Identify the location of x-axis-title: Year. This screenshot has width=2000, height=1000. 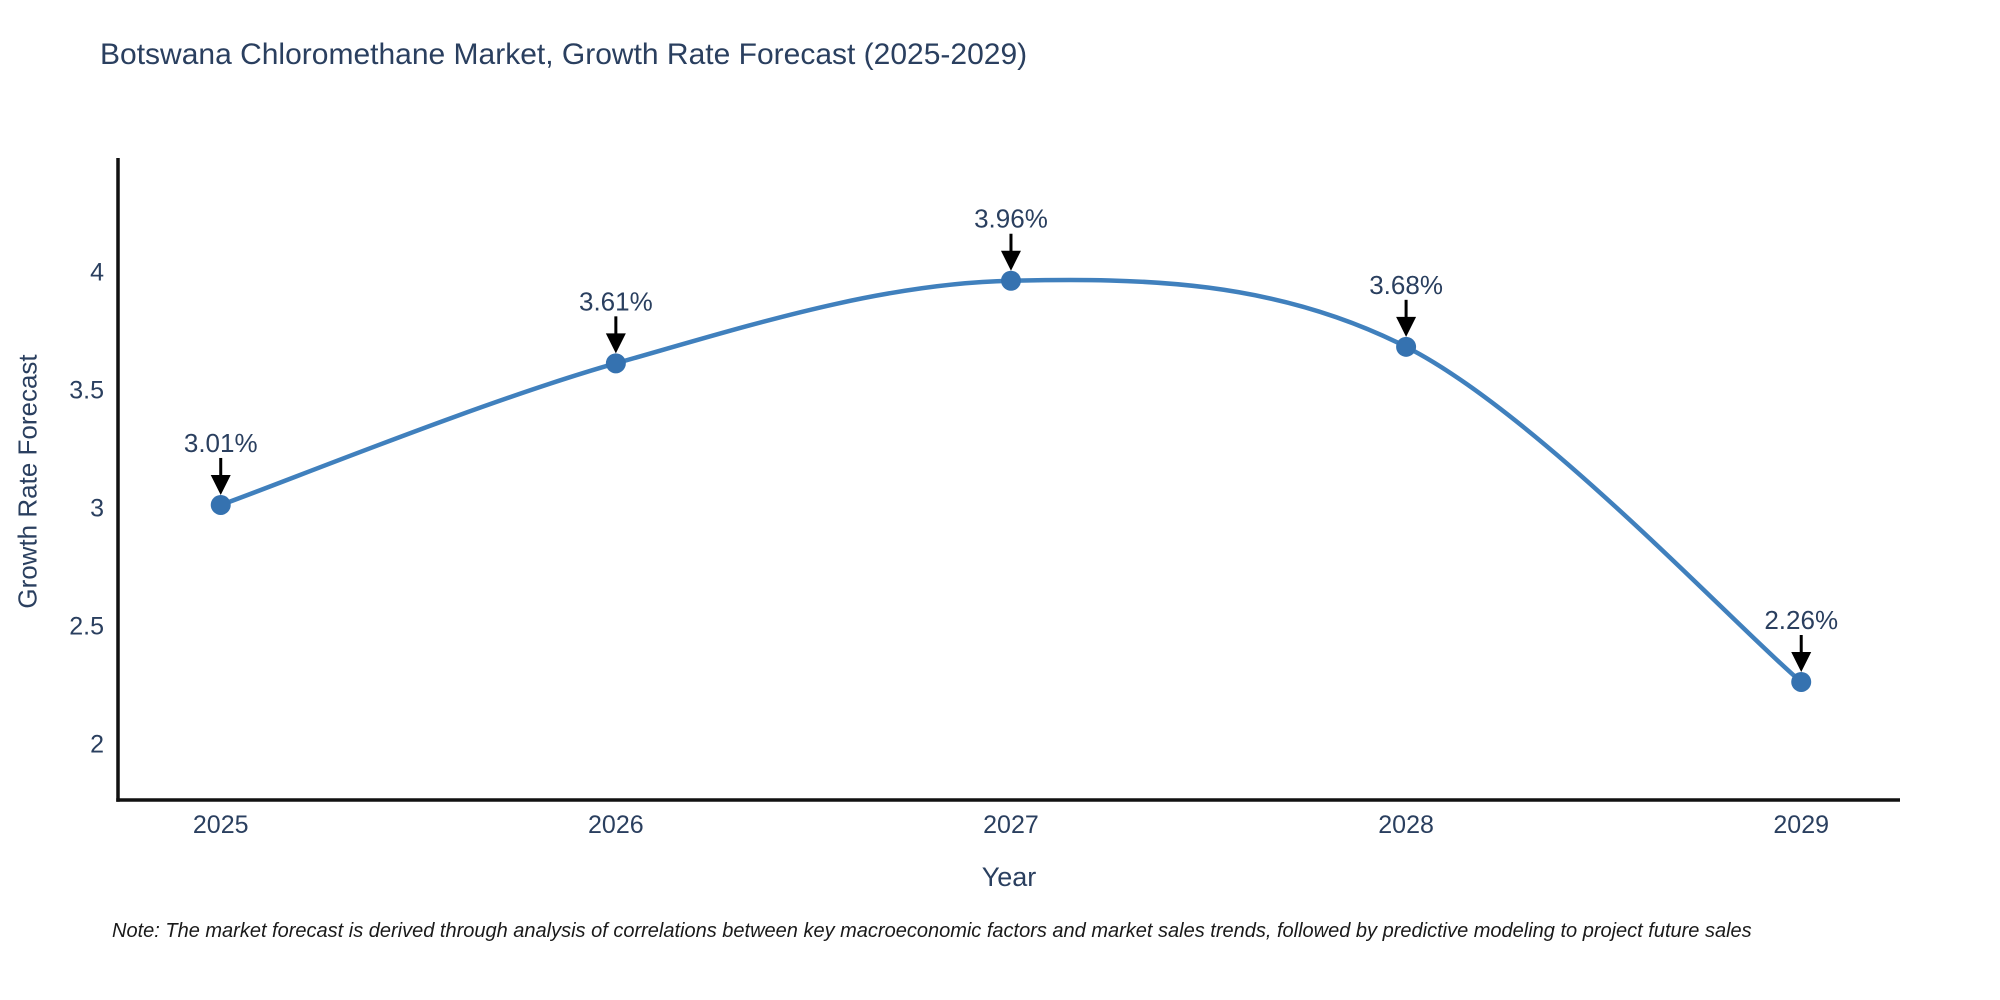
(1009, 877).